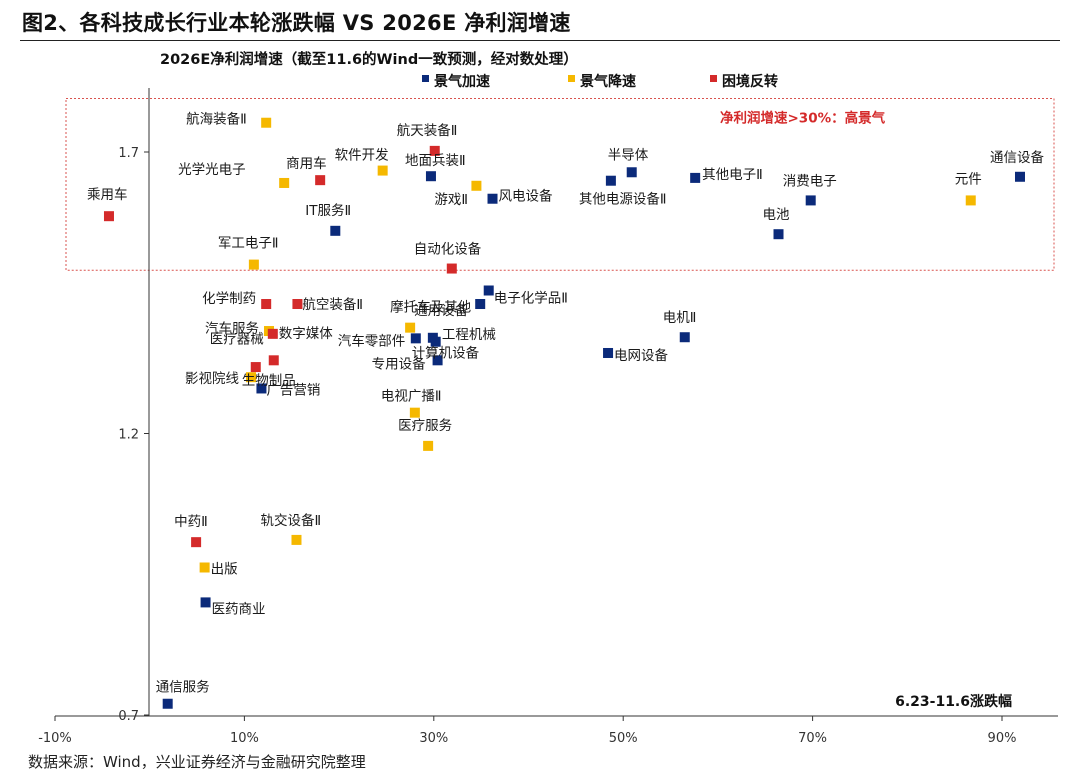  What do you see at coordinates (239, 609) in the screenshot?
I see `point-label: 医药商业` at bounding box center [239, 609].